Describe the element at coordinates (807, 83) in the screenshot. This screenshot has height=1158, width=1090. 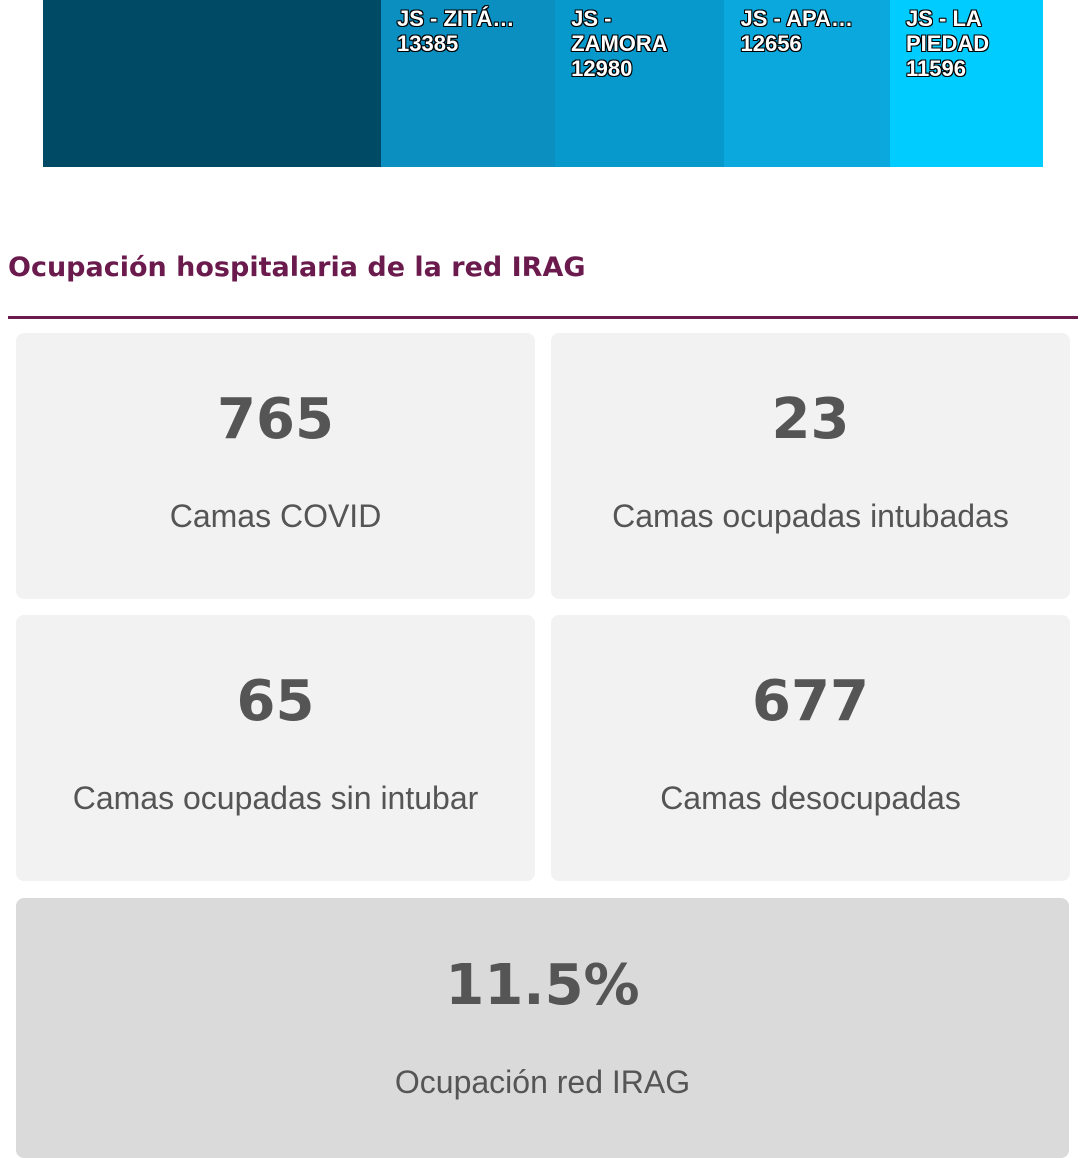
I see `treemap-tile: JS - APA… 12656` at that location.